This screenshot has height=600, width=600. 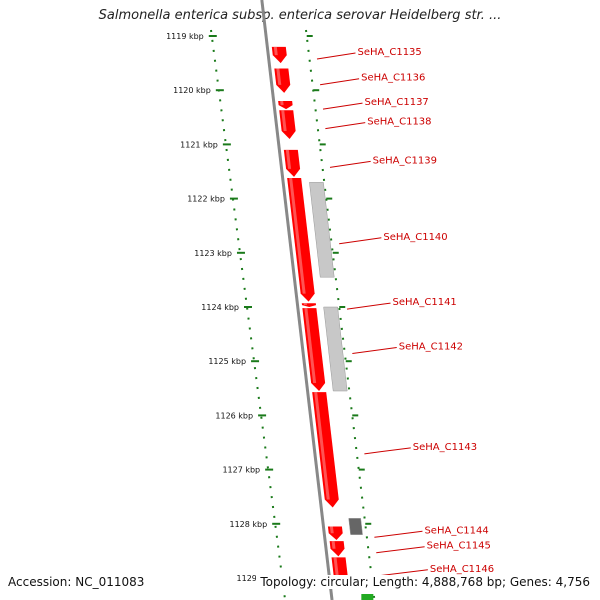 I want to click on scale-tick-label: 1121 kbp, so click(x=199, y=144).